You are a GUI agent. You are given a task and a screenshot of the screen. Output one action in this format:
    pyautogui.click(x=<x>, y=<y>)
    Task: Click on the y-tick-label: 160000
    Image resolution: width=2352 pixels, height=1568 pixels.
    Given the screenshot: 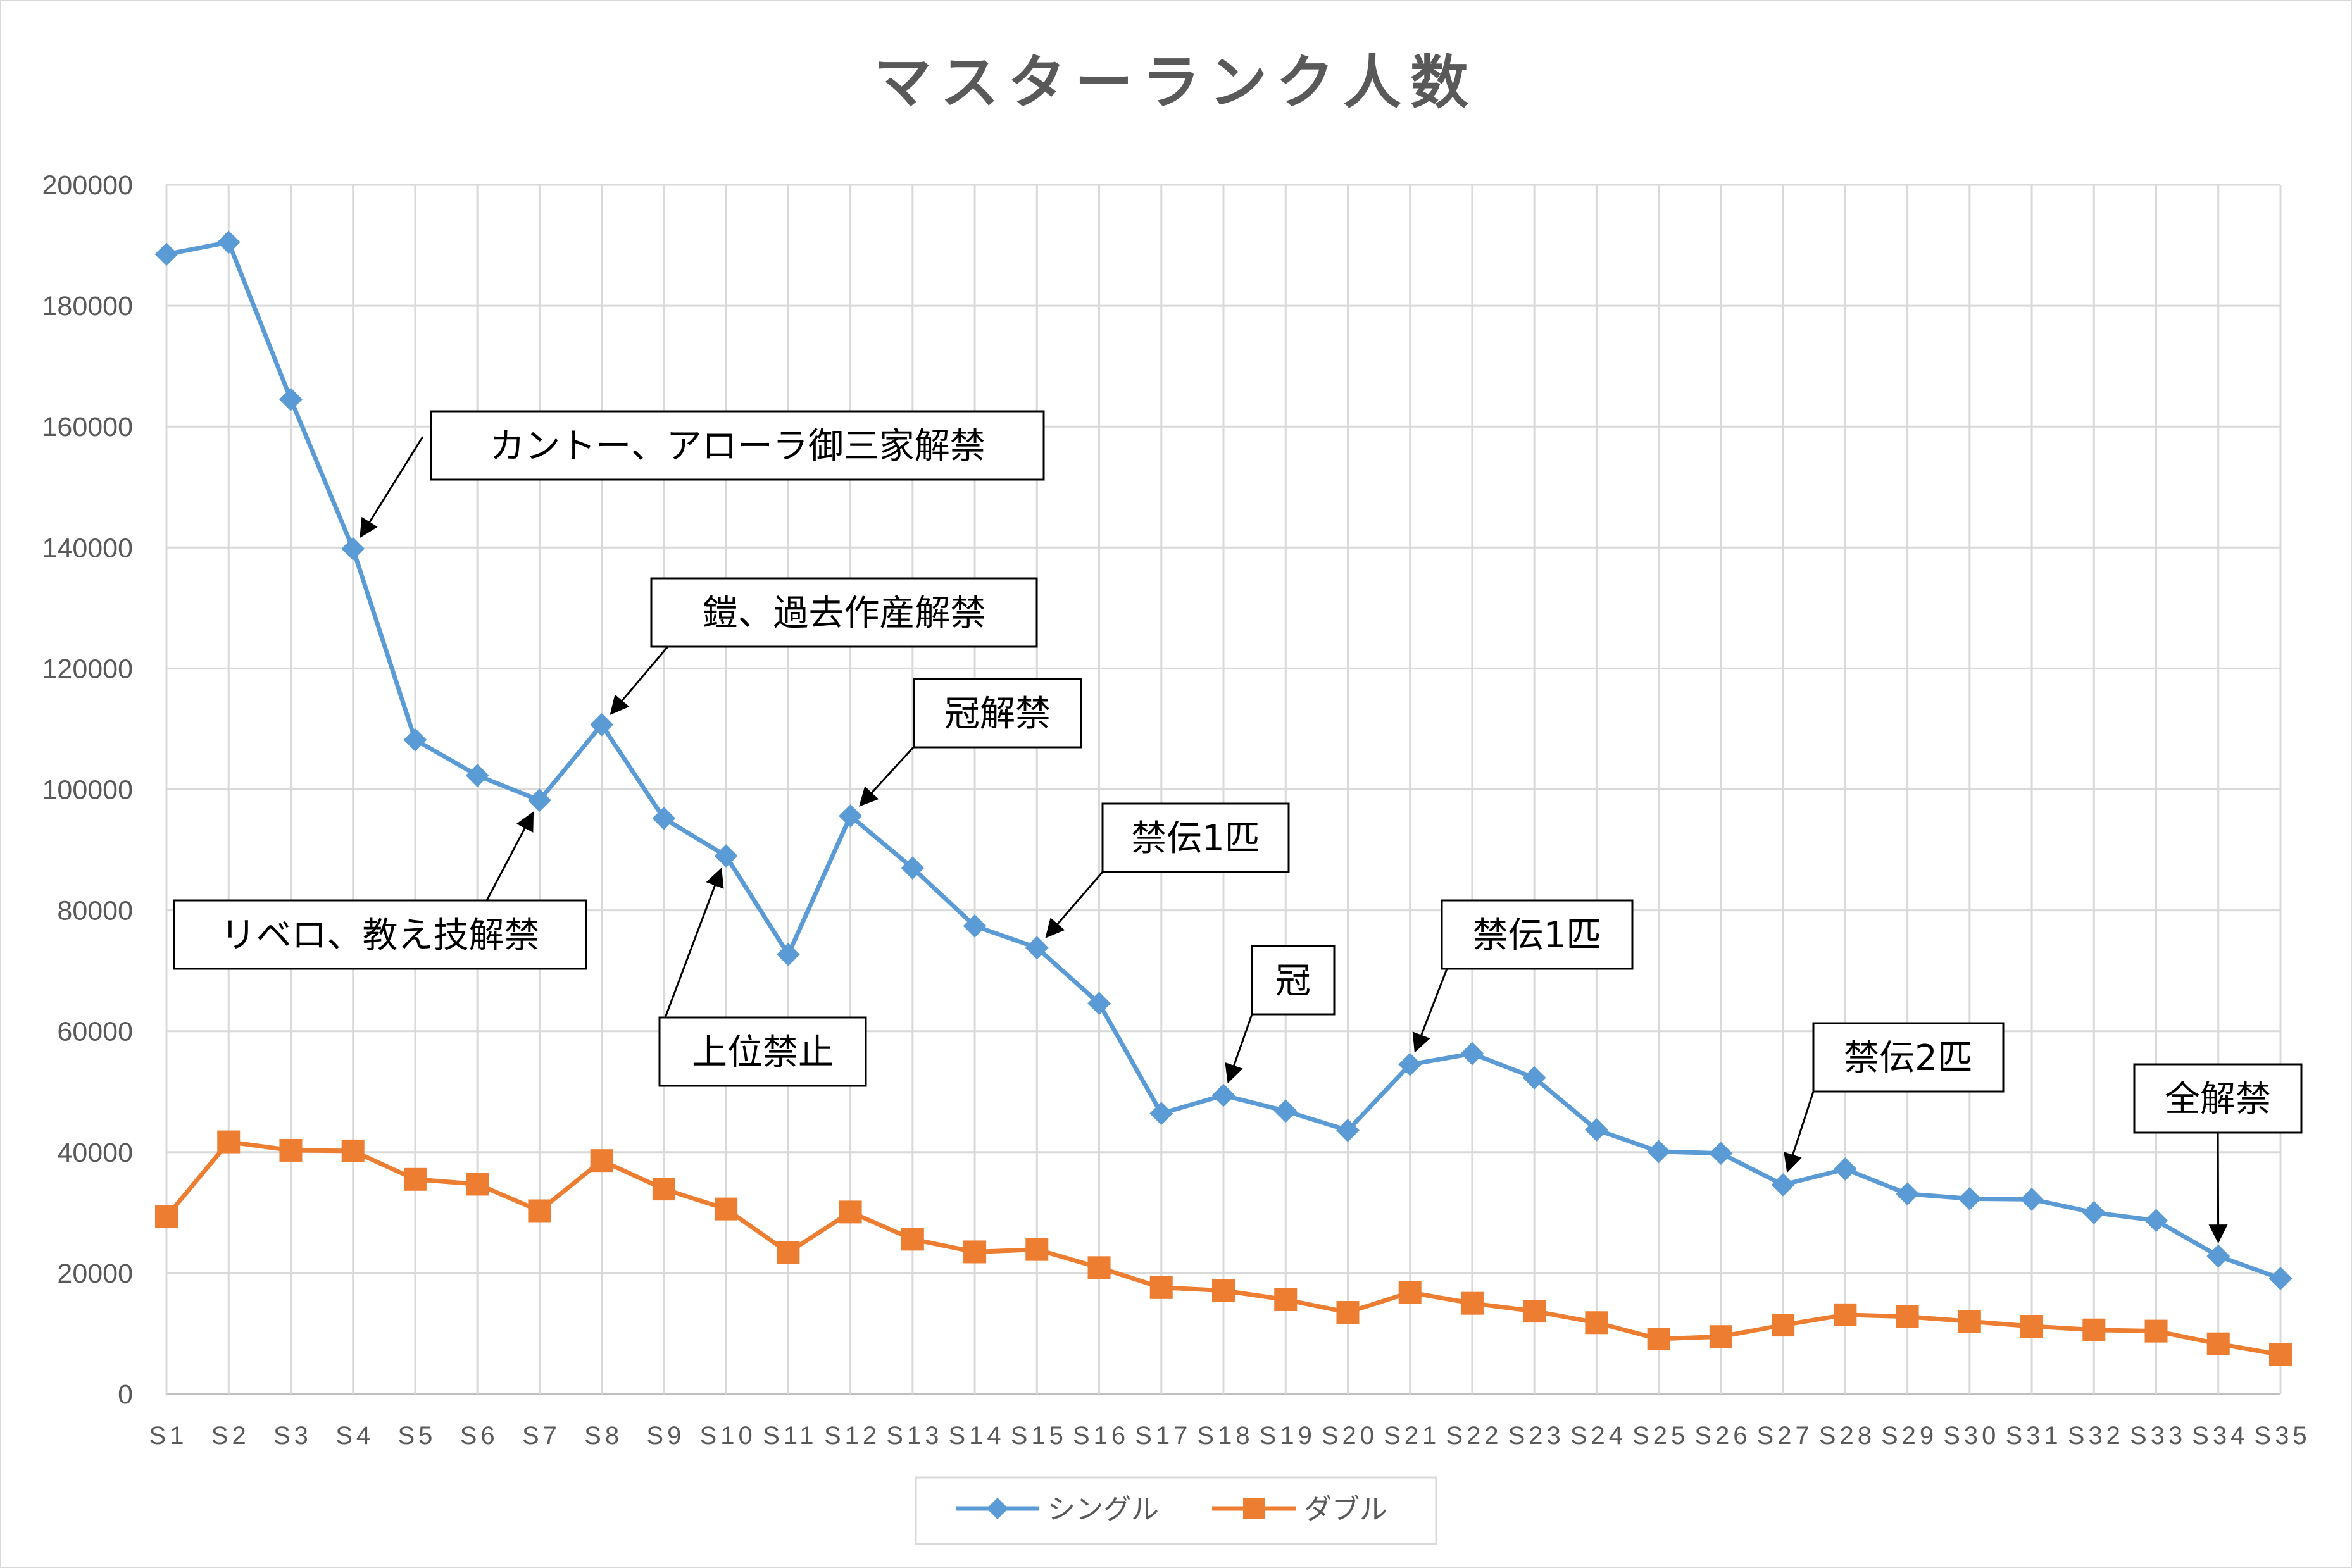 What is the action you would take?
    pyautogui.click(x=88, y=427)
    